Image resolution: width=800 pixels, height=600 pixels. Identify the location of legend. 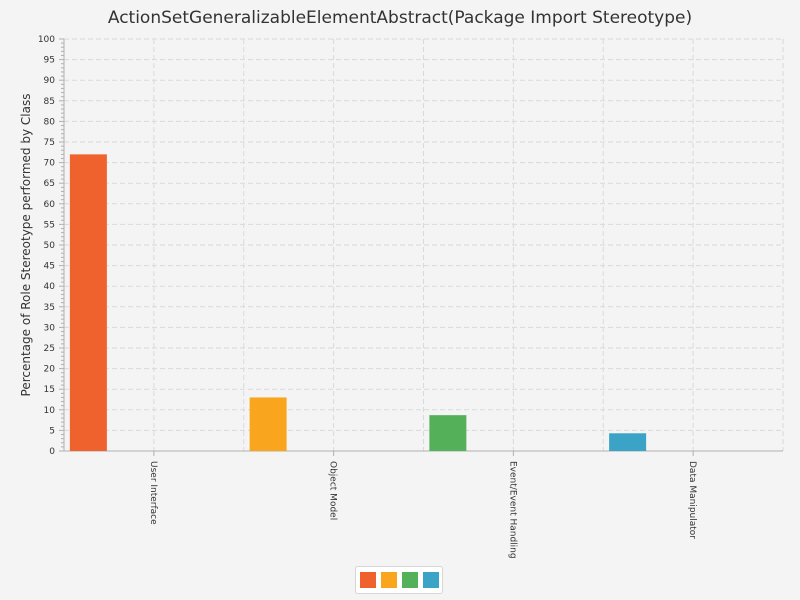
(399, 580).